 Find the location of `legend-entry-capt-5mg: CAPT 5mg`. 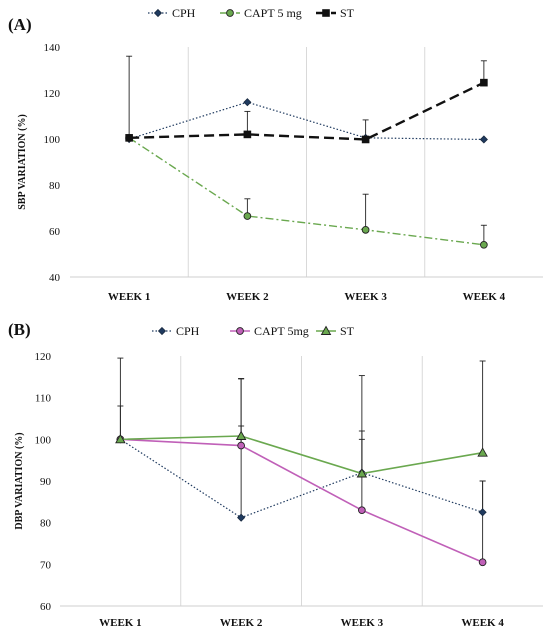

legend-entry-capt-5mg: CAPT 5mg is located at coordinates (269, 331).